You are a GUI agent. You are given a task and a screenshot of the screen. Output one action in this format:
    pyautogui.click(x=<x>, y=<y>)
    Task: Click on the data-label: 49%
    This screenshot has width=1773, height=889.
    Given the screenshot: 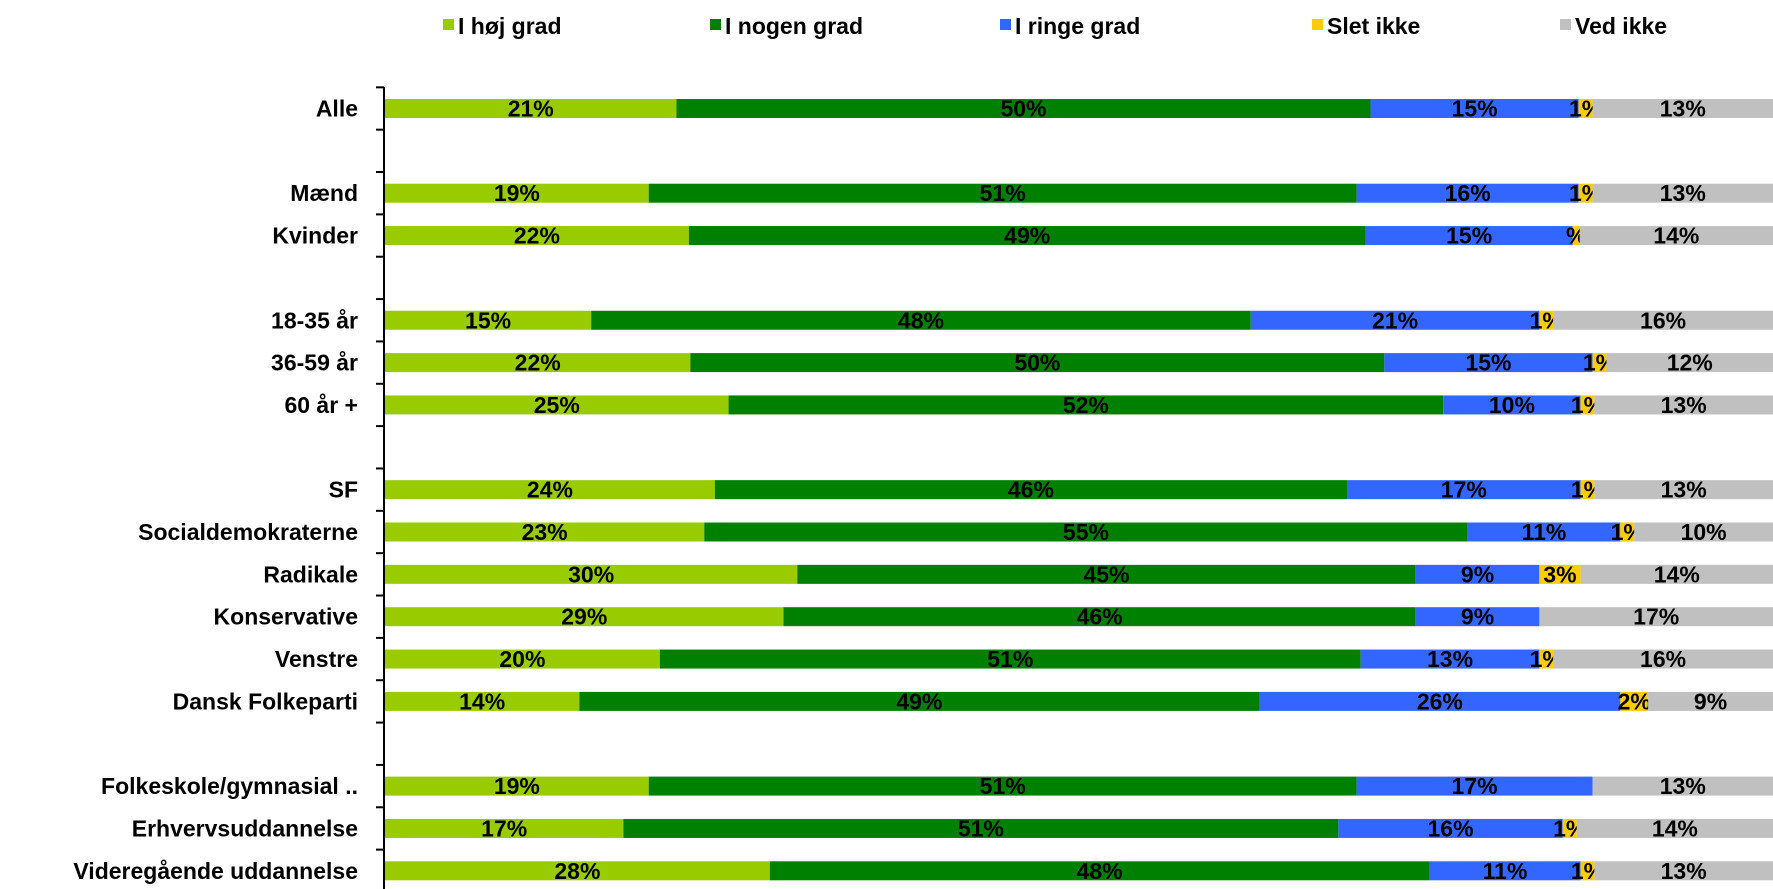 What is the action you would take?
    pyautogui.click(x=919, y=701)
    